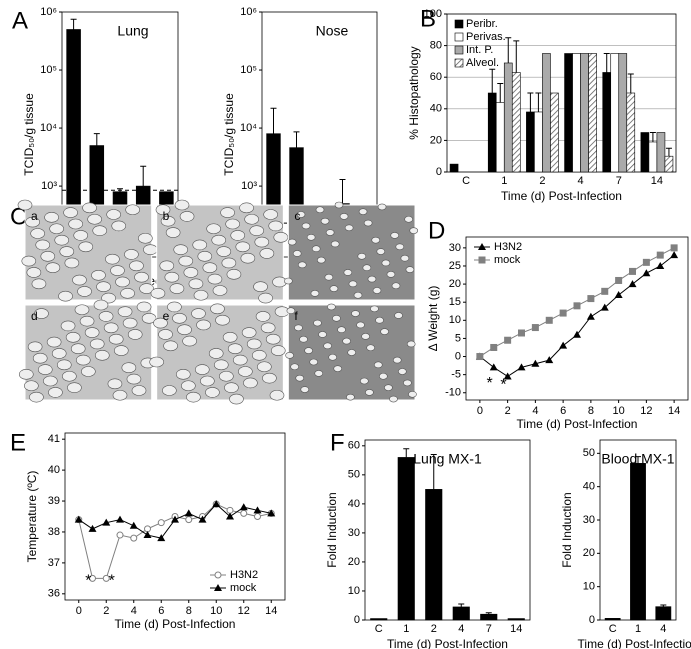  What do you see at coordinates (354, 591) in the screenshot?
I see `y-tick-label: 10` at bounding box center [354, 591].